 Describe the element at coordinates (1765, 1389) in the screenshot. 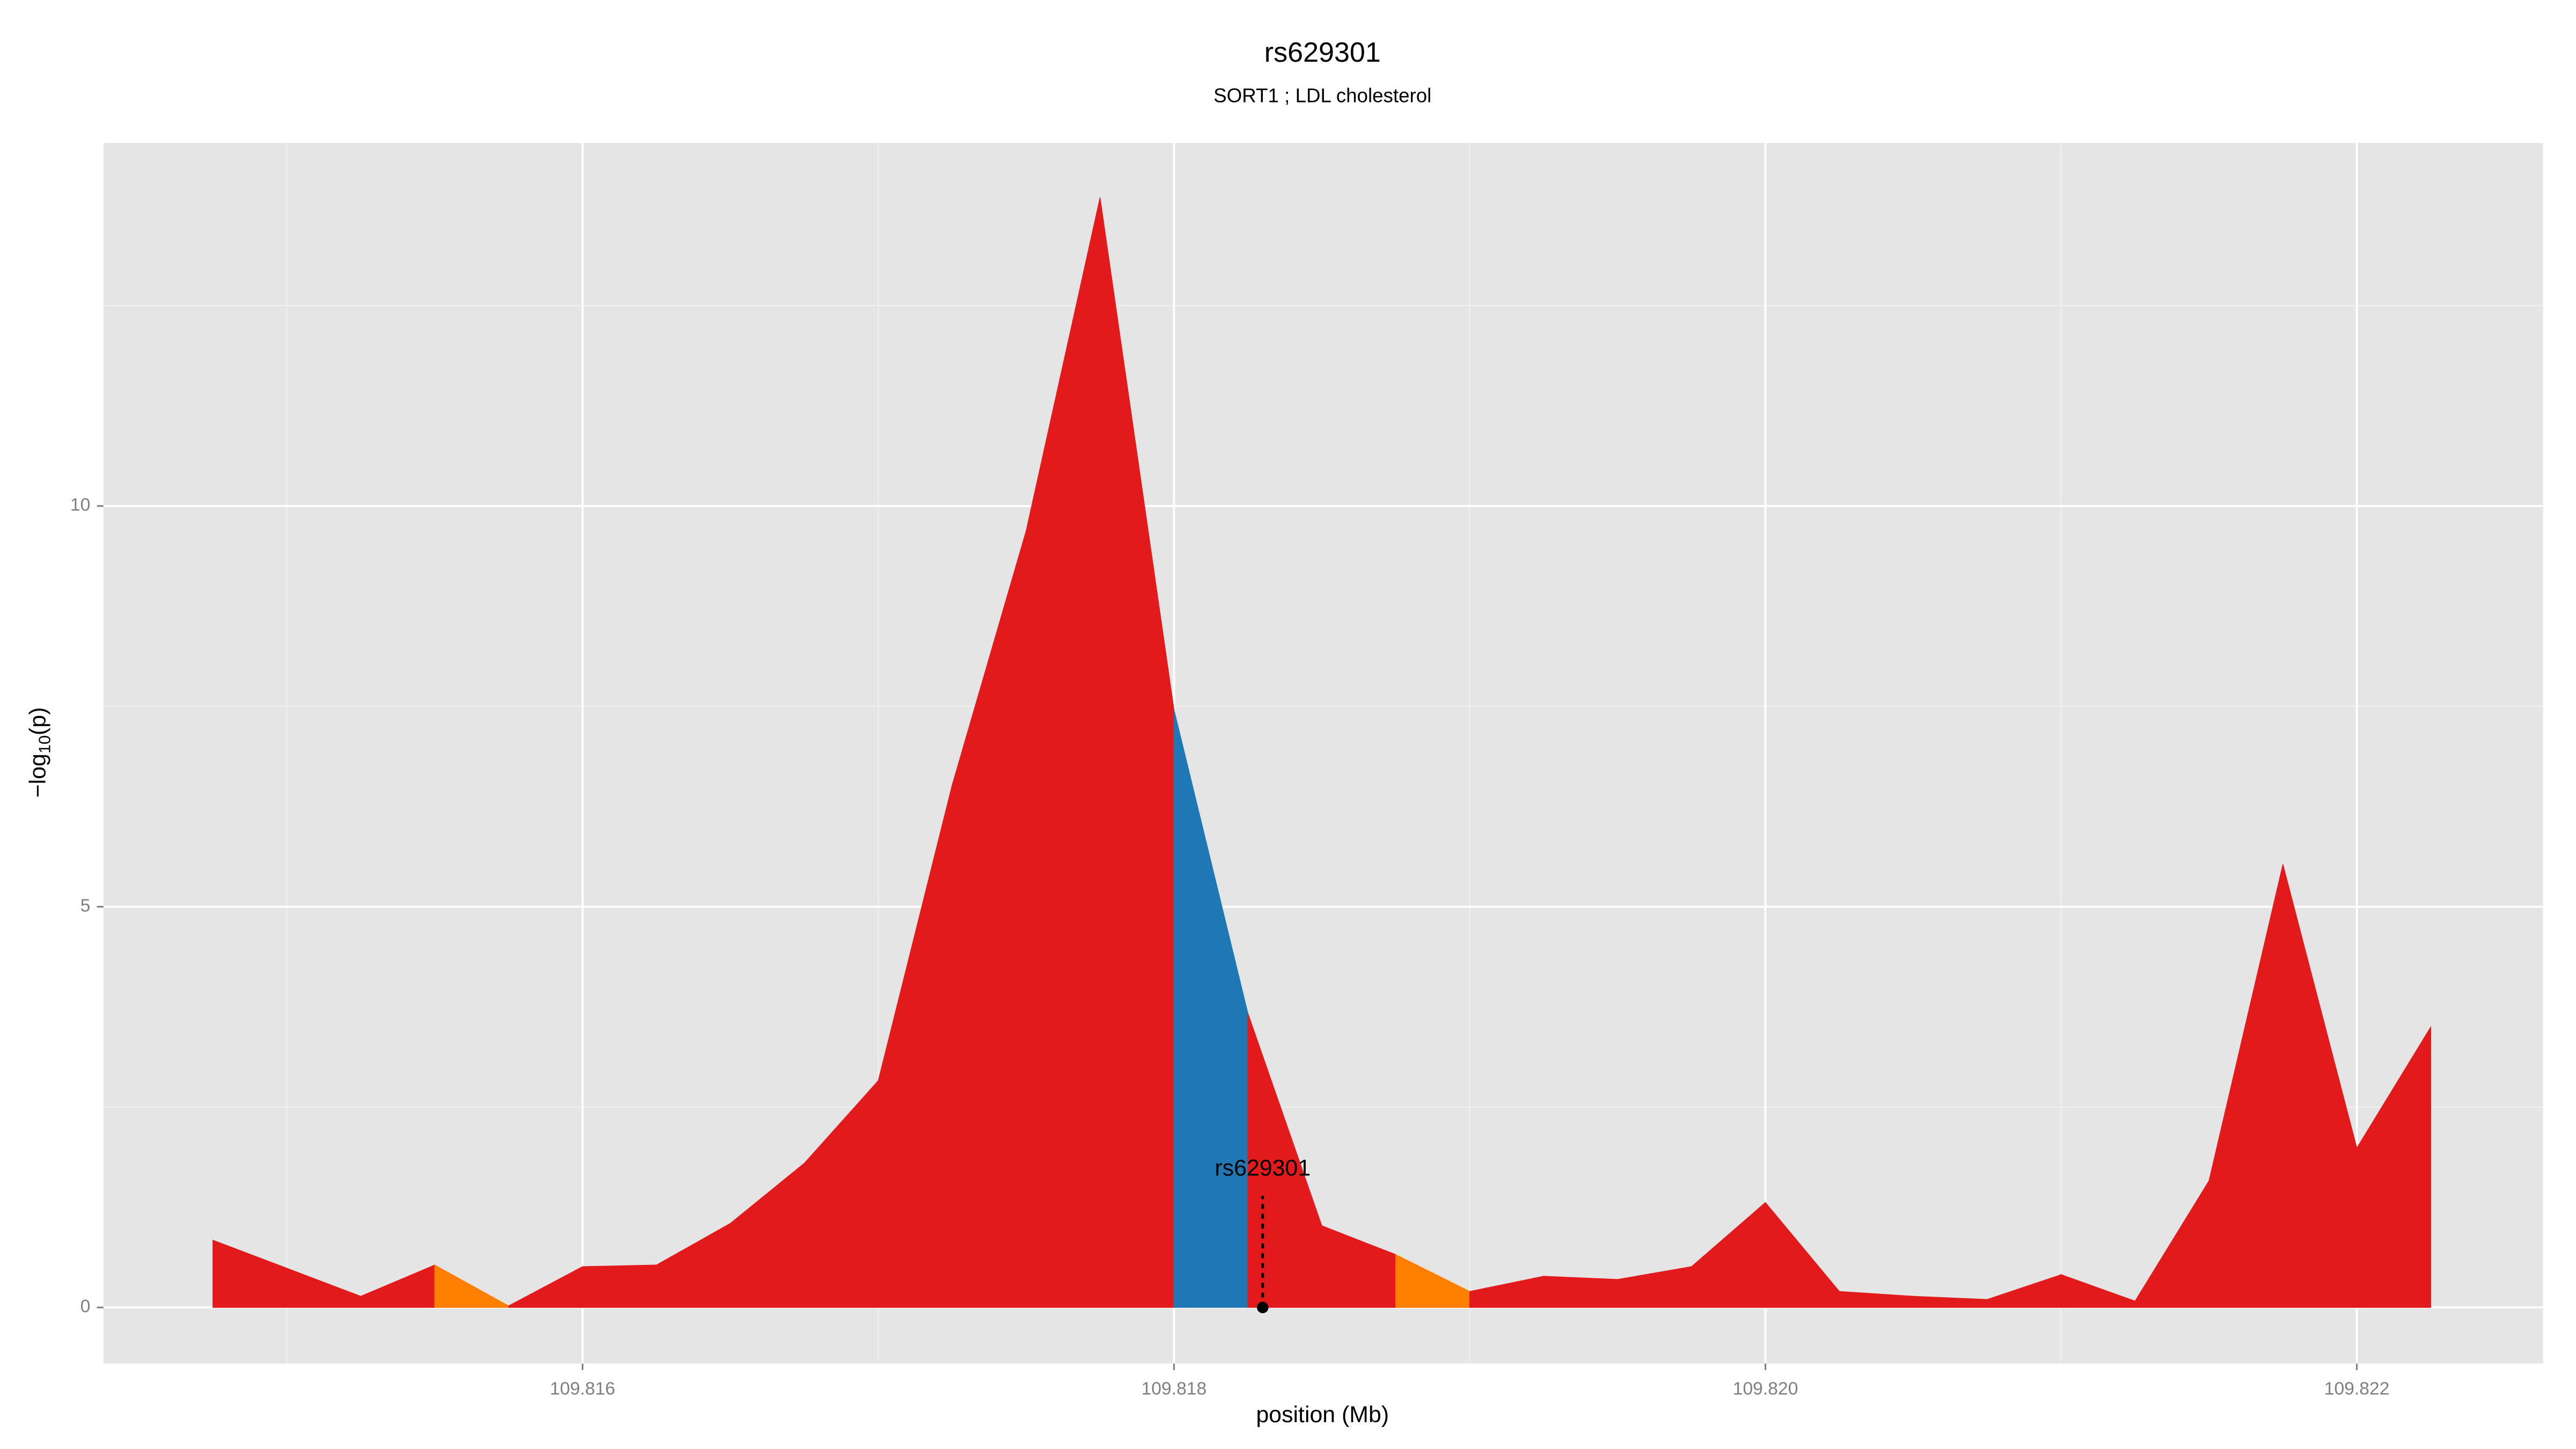

I see `x-tick-label: 109.820` at that location.